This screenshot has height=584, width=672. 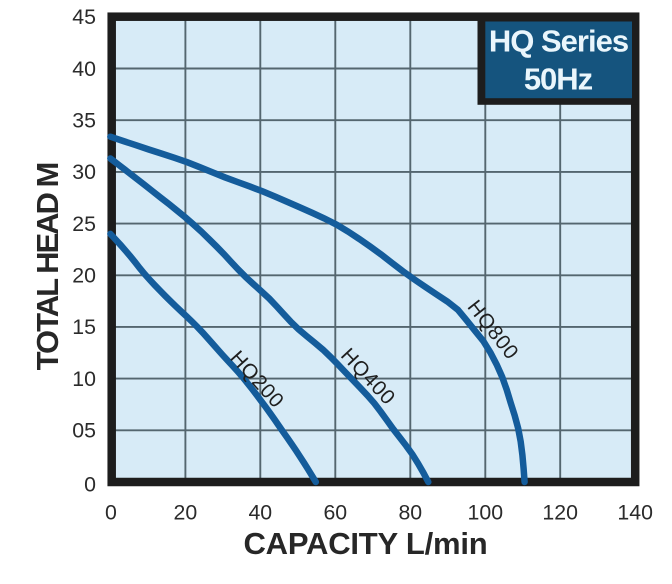 I want to click on svg-text: 80, so click(x=410, y=513).